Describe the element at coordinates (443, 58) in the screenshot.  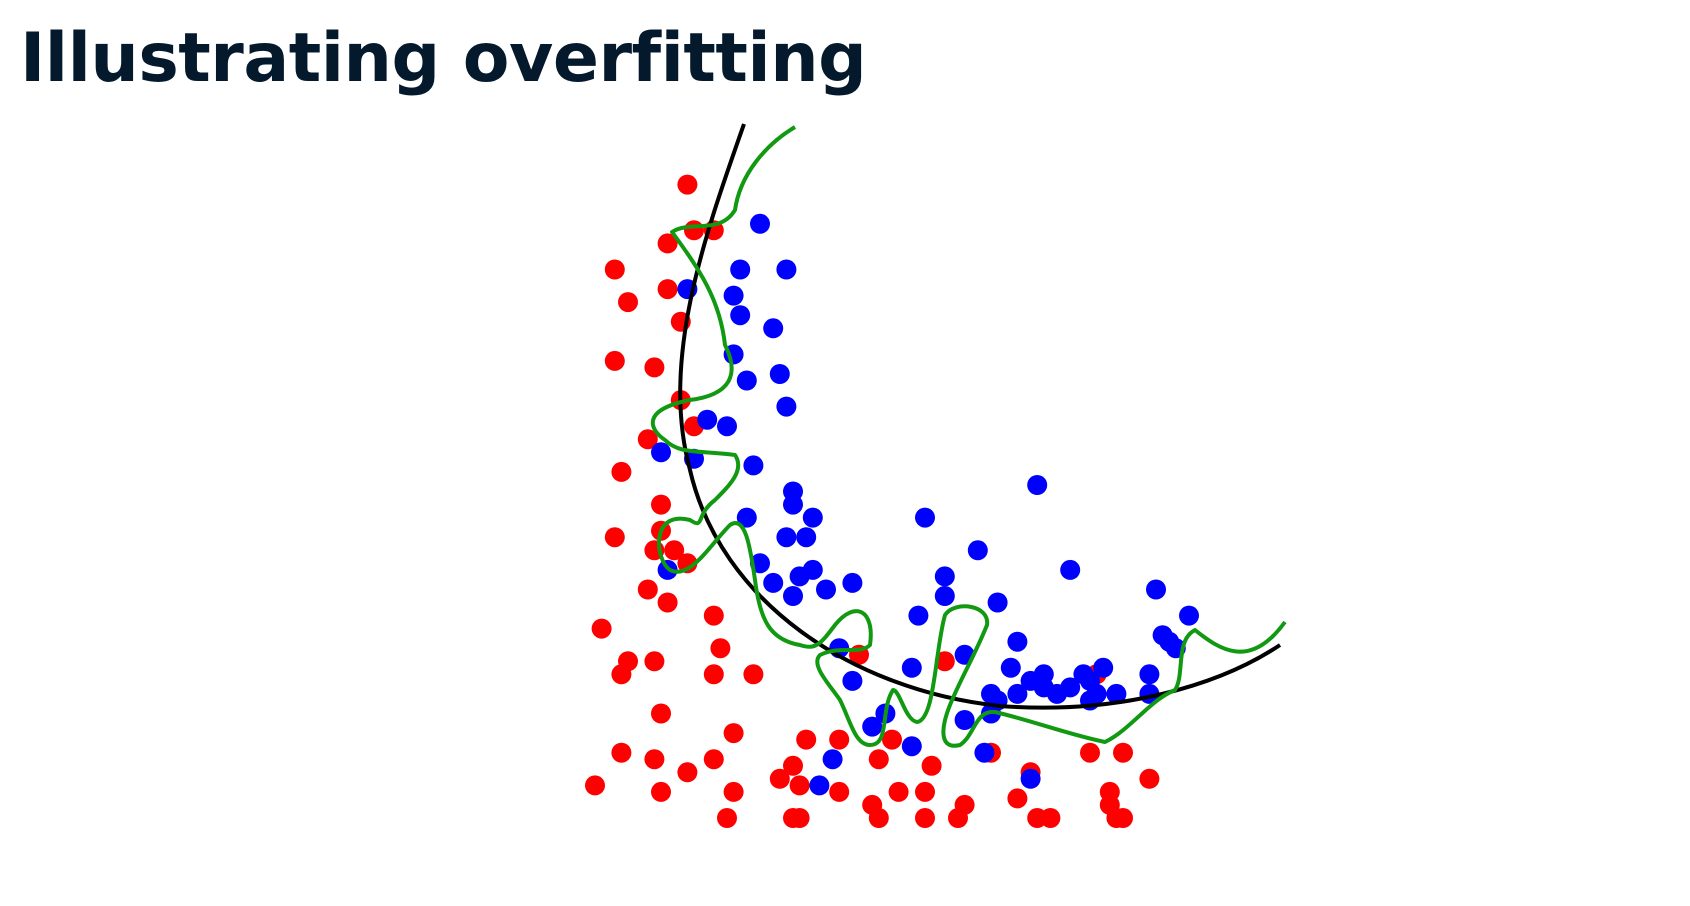
I see `slide-title: Illustrating overfitting` at that location.